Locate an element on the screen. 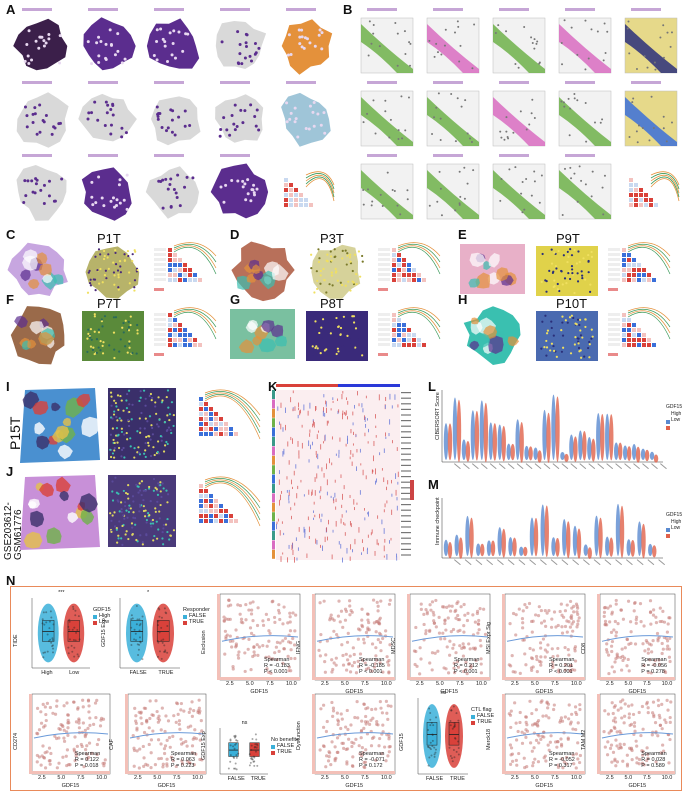  panel-m-tick-label is located at coordinates (533, 562).